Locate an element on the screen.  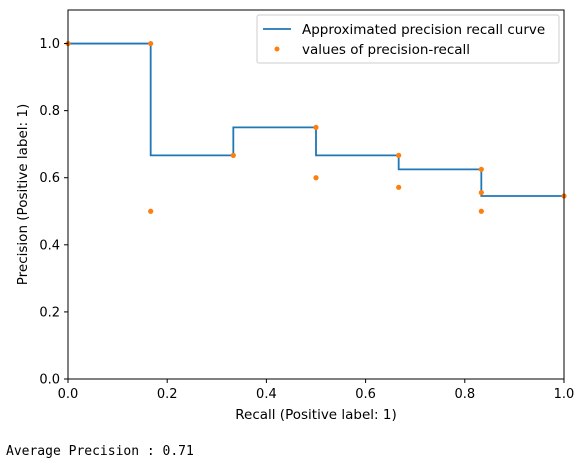
y-tick-label: 1.0 is located at coordinates (49, 44).